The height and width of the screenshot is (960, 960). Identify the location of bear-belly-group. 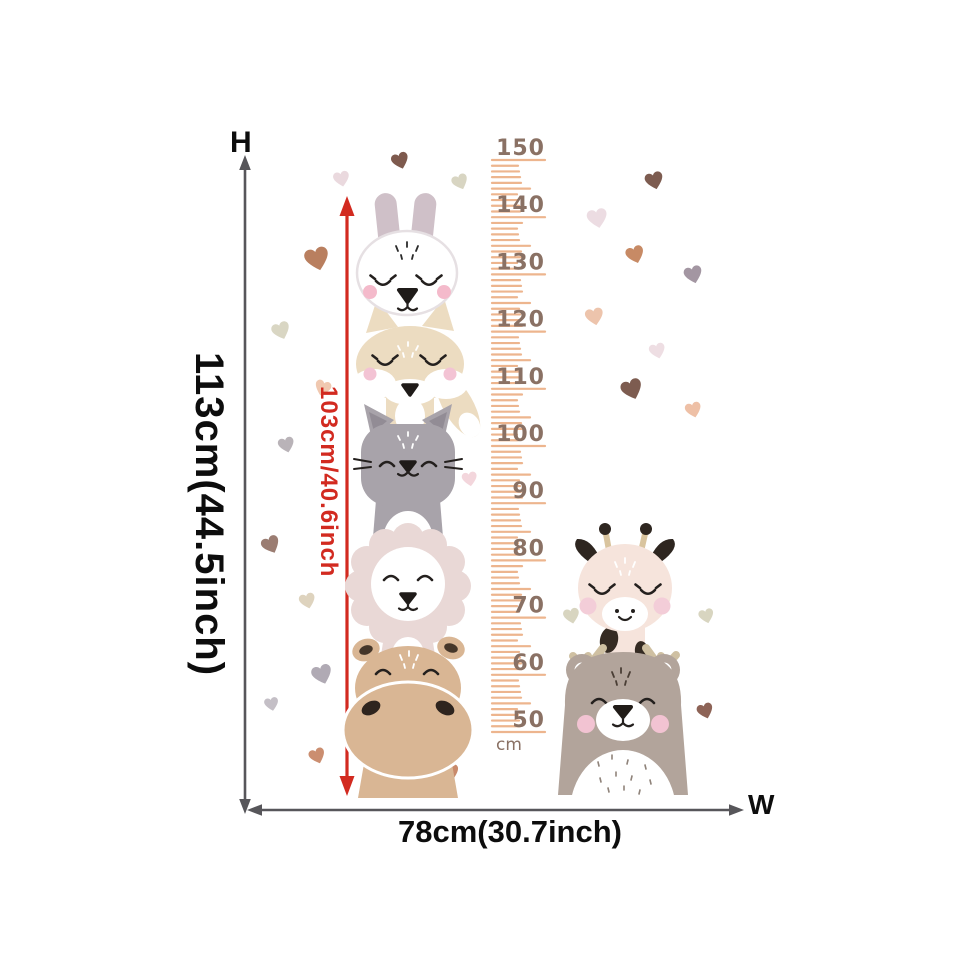
(623, 772).